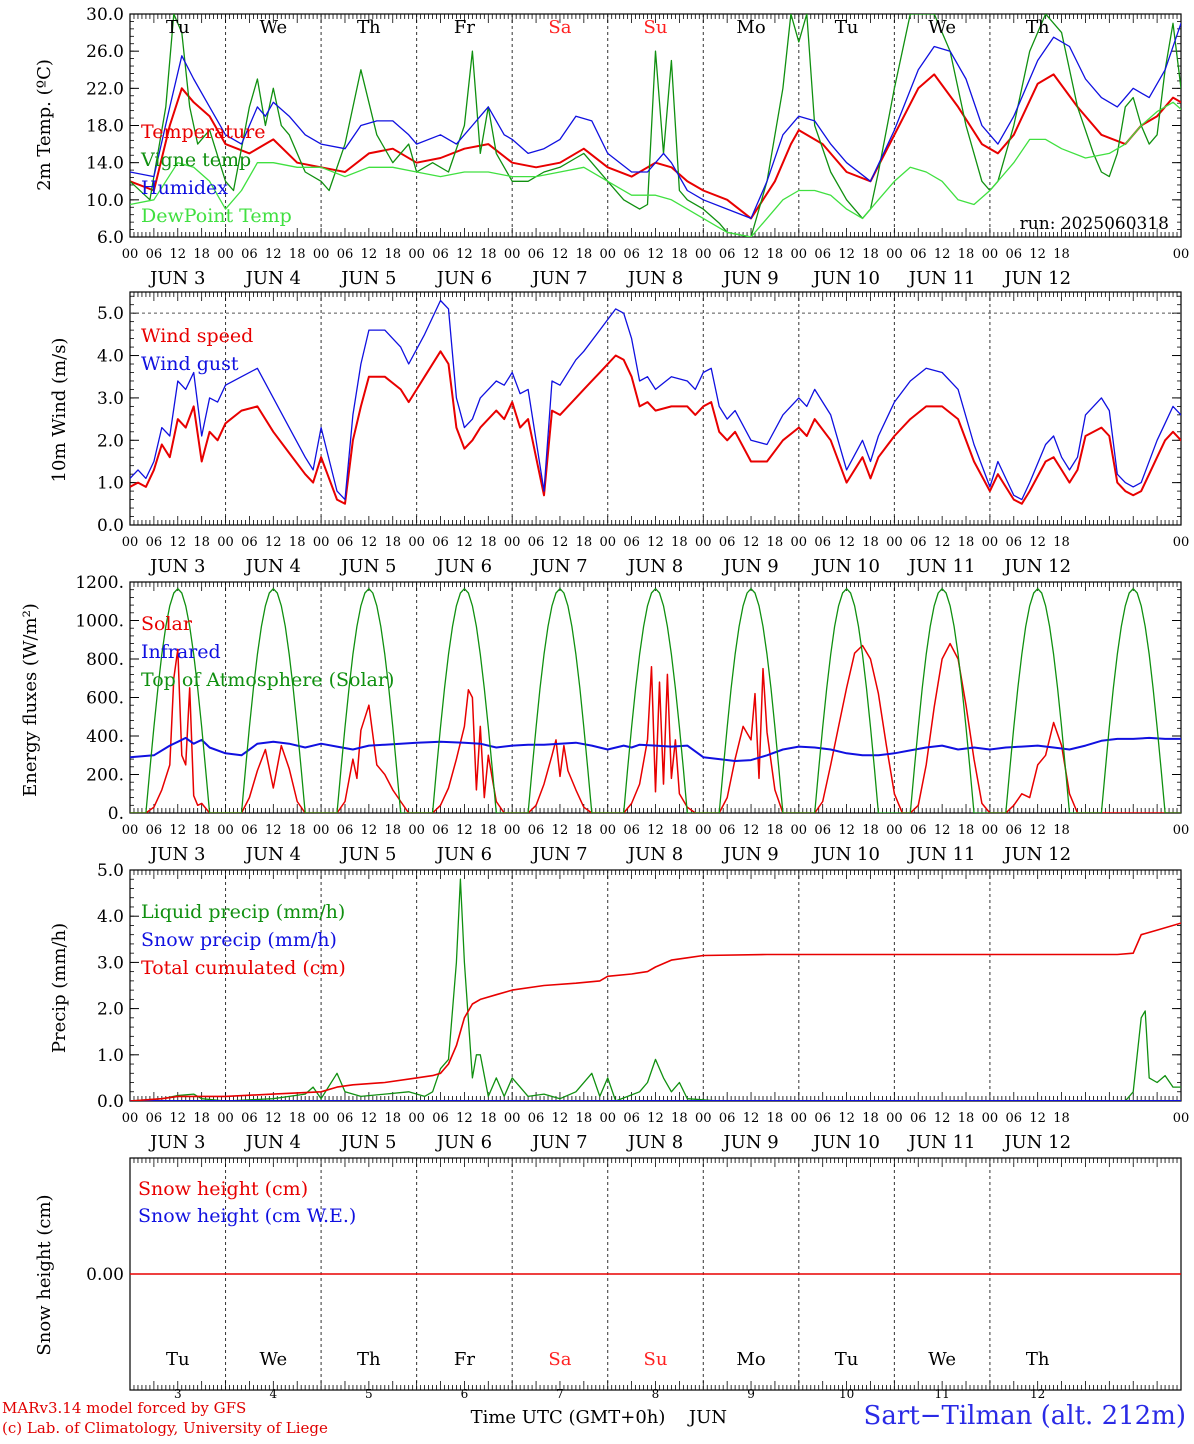 The width and height of the screenshot is (1194, 1444). What do you see at coordinates (654, 566) in the screenshot?
I see `date-label: JUN 8` at bounding box center [654, 566].